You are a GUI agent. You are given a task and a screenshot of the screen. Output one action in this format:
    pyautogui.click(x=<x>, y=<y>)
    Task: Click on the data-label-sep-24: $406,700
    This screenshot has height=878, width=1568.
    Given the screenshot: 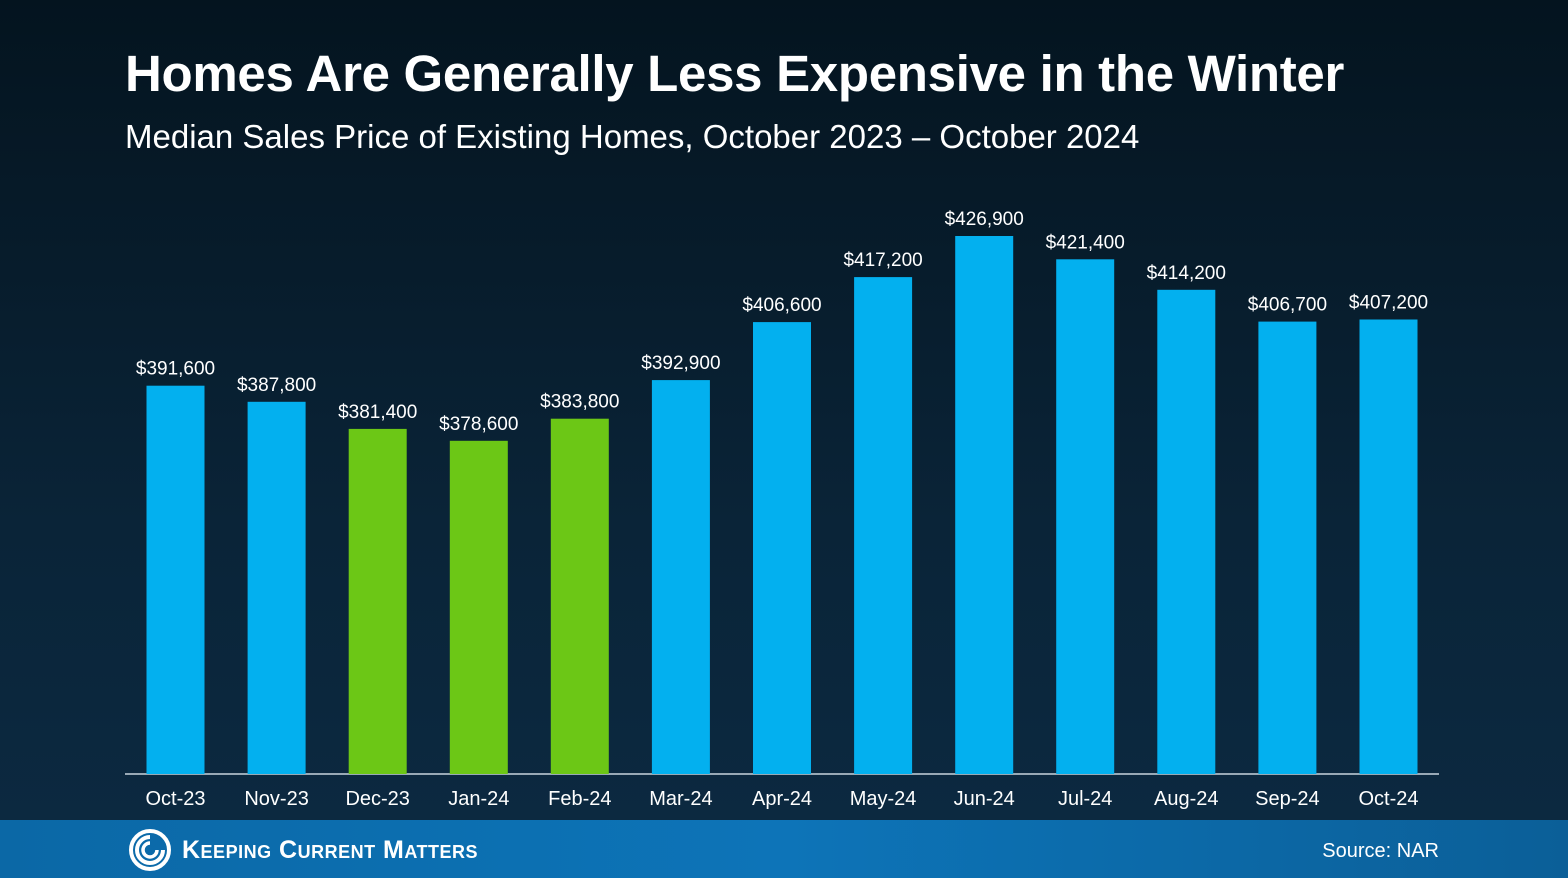 What is the action you would take?
    pyautogui.click(x=1287, y=305)
    